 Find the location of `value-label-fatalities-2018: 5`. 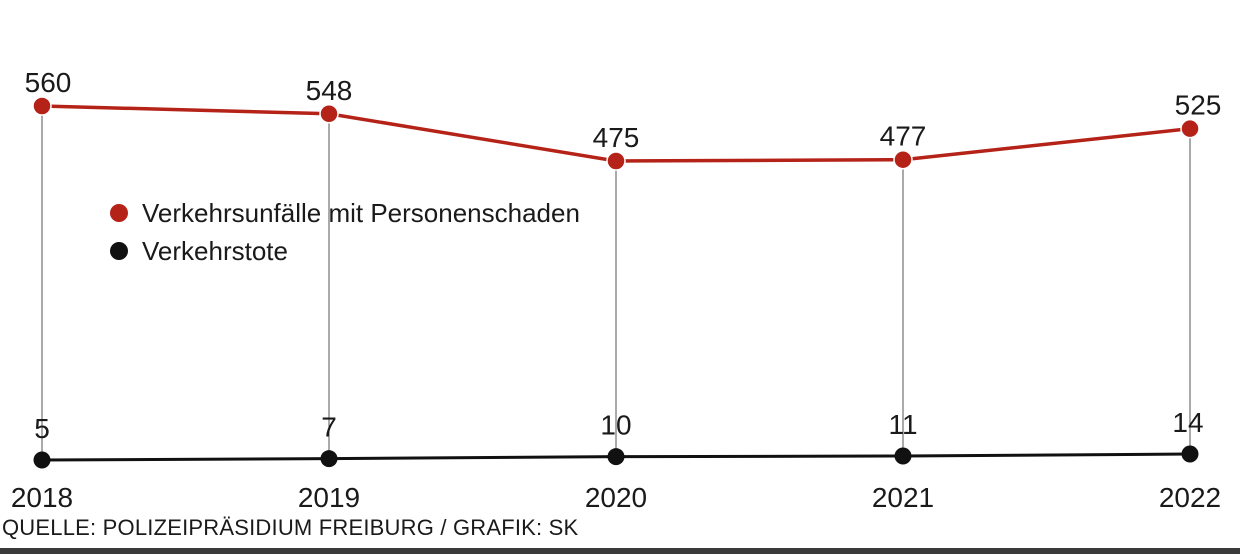

value-label-fatalities-2018: 5 is located at coordinates (42, 428).